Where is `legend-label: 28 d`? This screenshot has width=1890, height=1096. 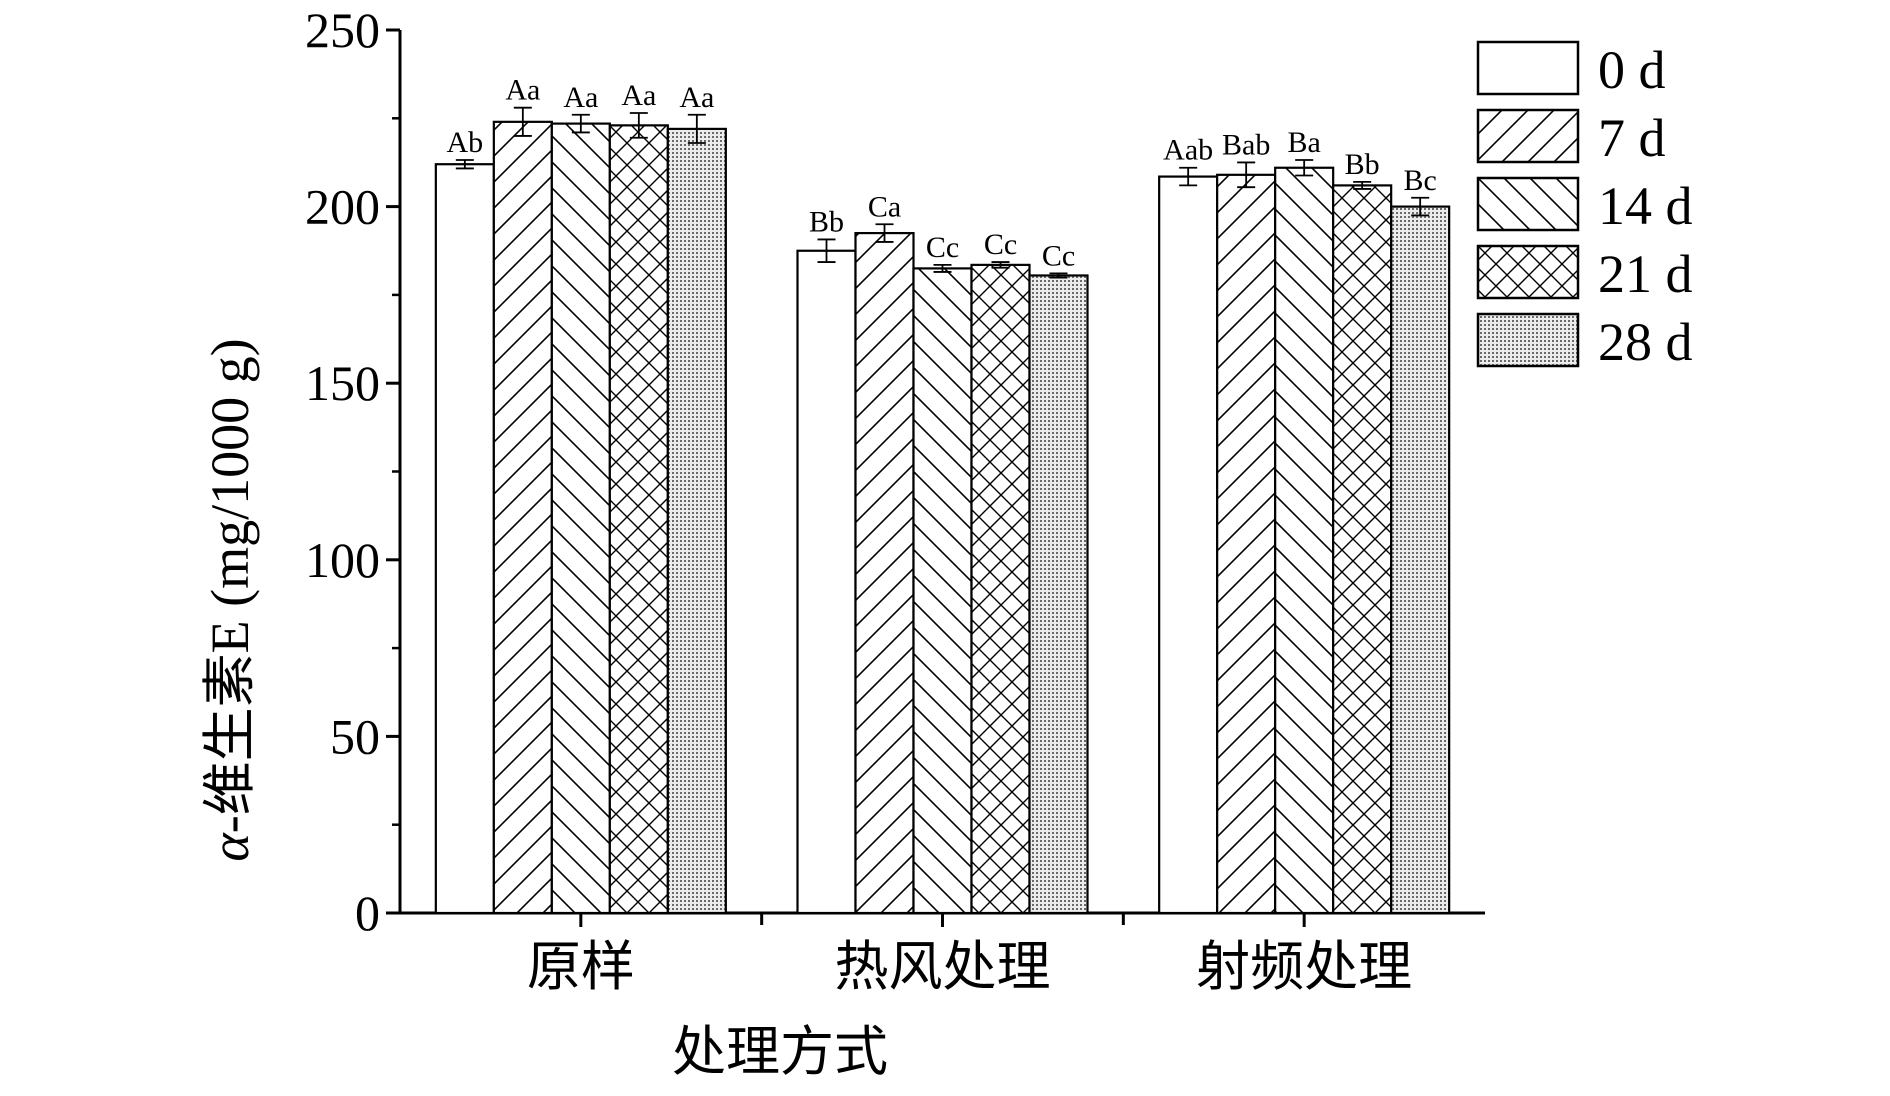
legend-label: 28 d is located at coordinates (1645, 342).